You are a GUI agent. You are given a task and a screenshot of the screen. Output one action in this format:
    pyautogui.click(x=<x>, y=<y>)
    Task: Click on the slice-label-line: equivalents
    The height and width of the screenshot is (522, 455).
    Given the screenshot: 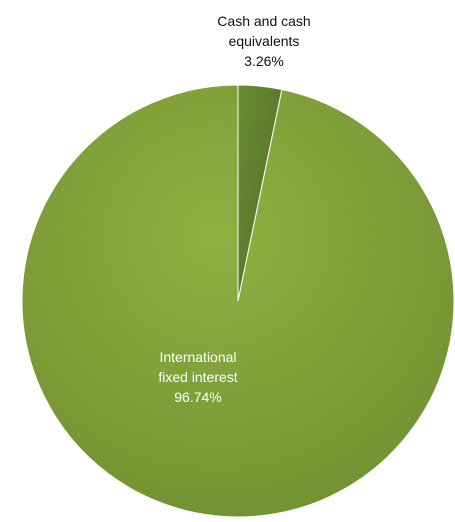 What is the action you would take?
    pyautogui.click(x=264, y=41)
    